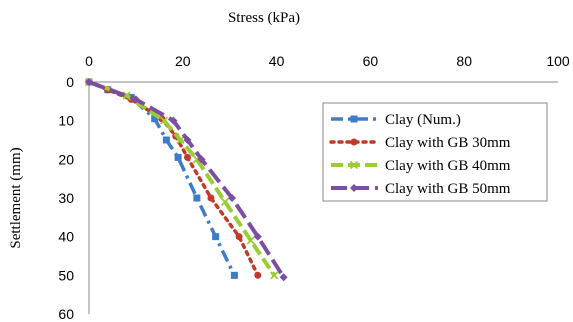 Image resolution: width=573 pixels, height=322 pixels. Describe the element at coordinates (371, 61) in the screenshot. I see `x-tick-label: 60` at that location.